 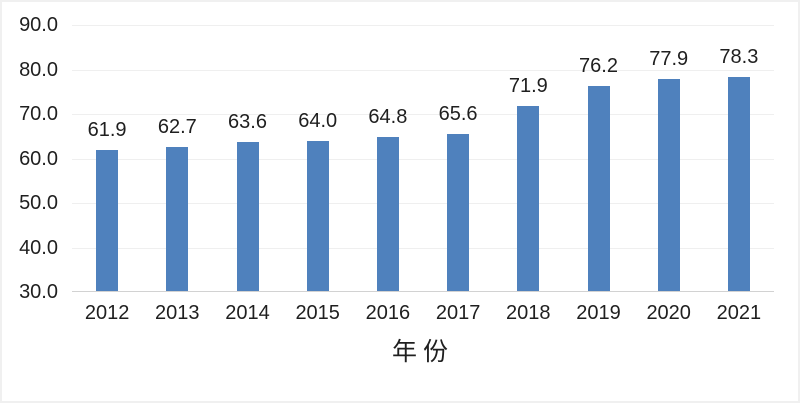 What do you see at coordinates (598, 66) in the screenshot?
I see `bar-value-label: 76.2` at bounding box center [598, 66].